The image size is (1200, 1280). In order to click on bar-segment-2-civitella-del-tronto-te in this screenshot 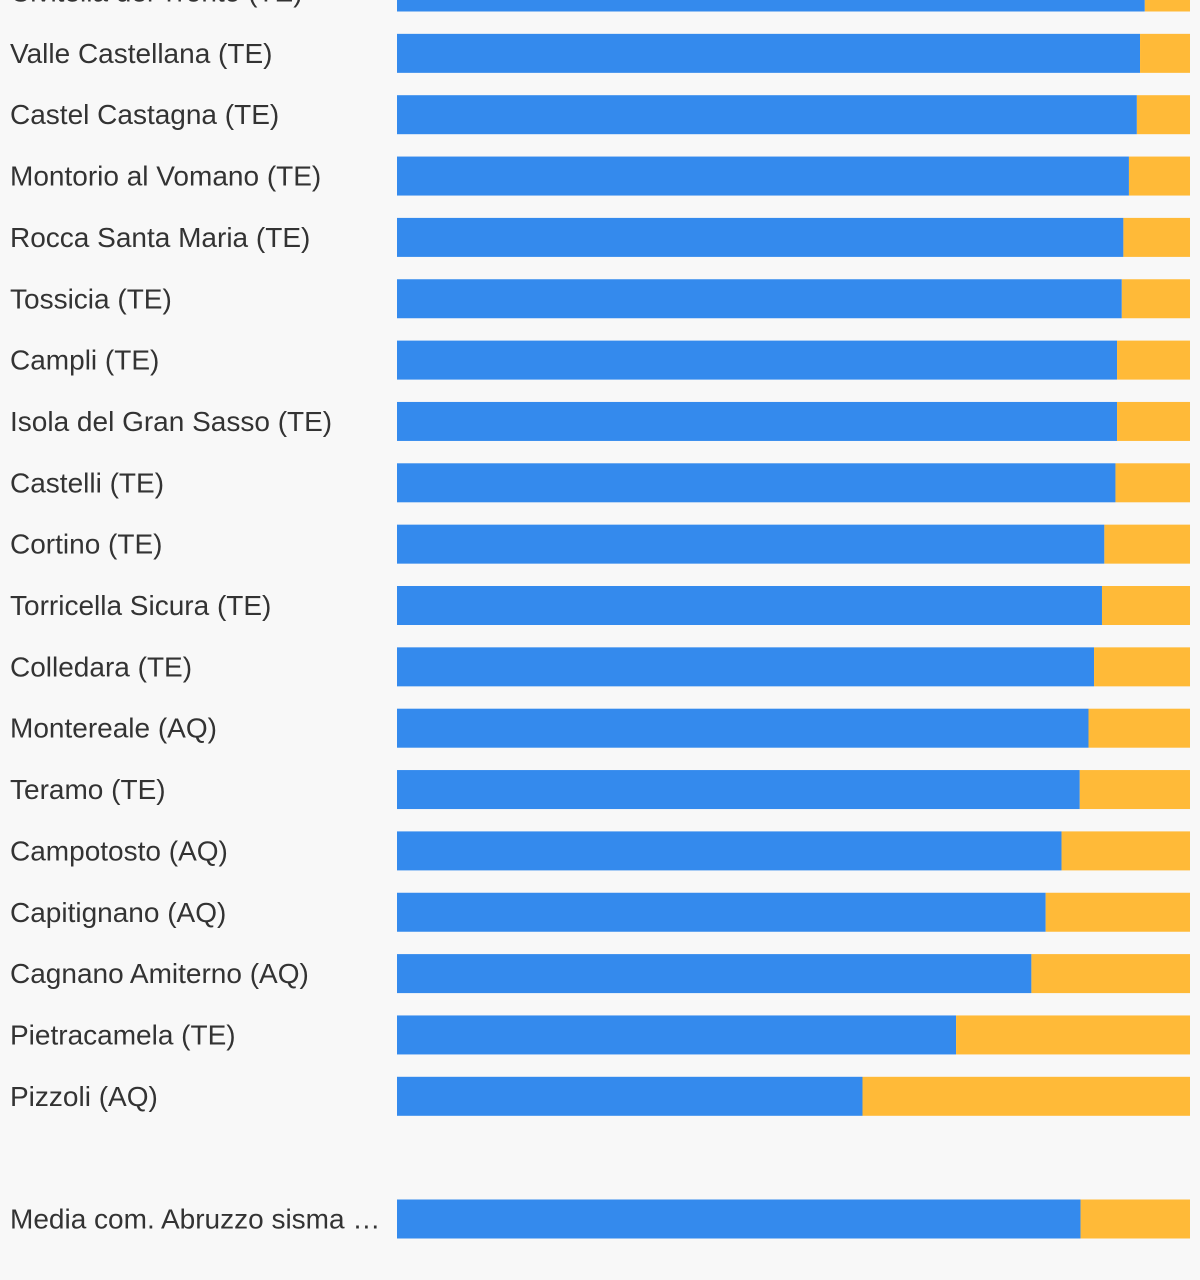, I will do `click(1167, 6)`.